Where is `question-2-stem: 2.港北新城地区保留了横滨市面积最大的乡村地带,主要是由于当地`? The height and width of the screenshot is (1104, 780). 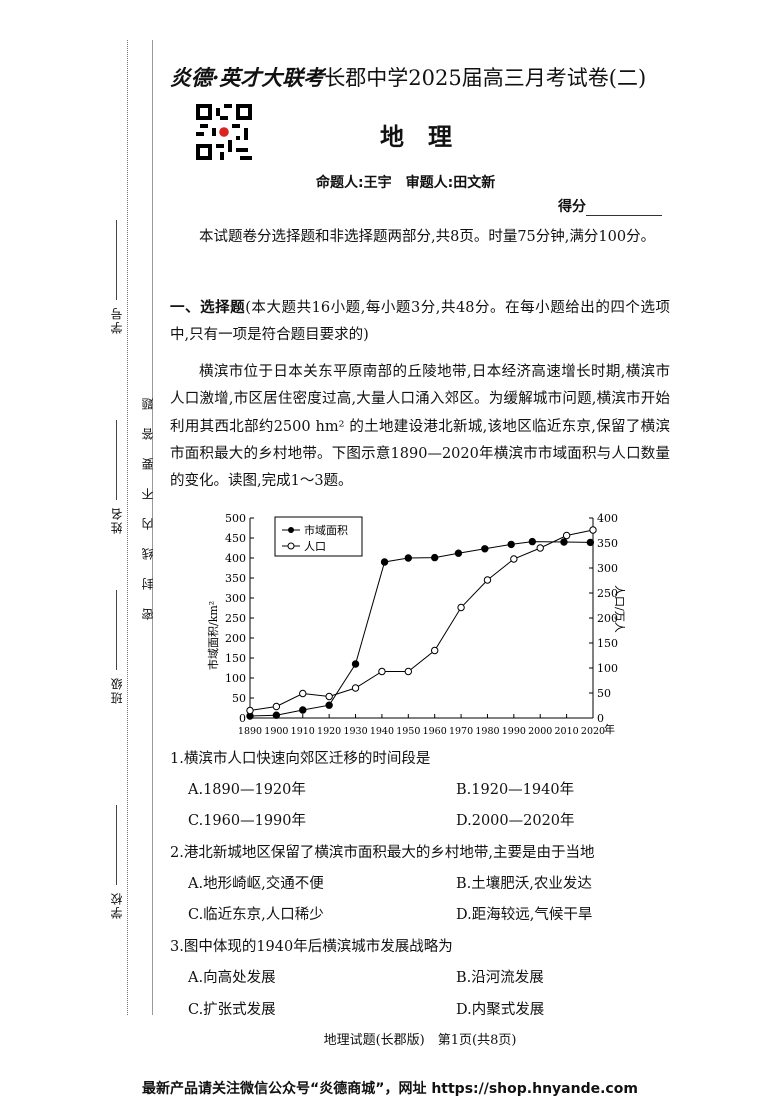 question-2-stem: 2.港北新城地区保留了横滨市面积最大的乡村地带,主要是由于当地 is located at coordinates (382, 853).